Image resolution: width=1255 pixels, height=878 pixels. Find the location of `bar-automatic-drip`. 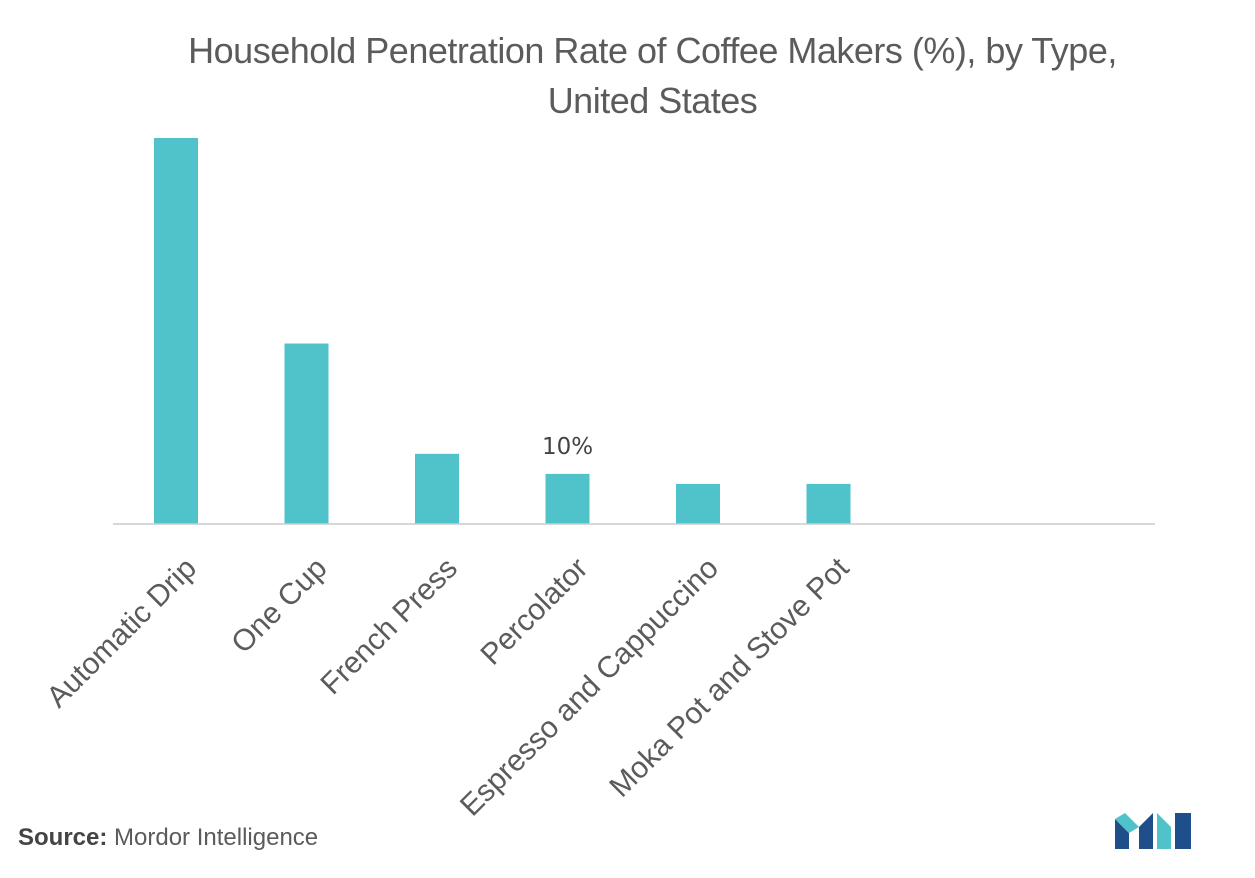

bar-automatic-drip is located at coordinates (176, 331).